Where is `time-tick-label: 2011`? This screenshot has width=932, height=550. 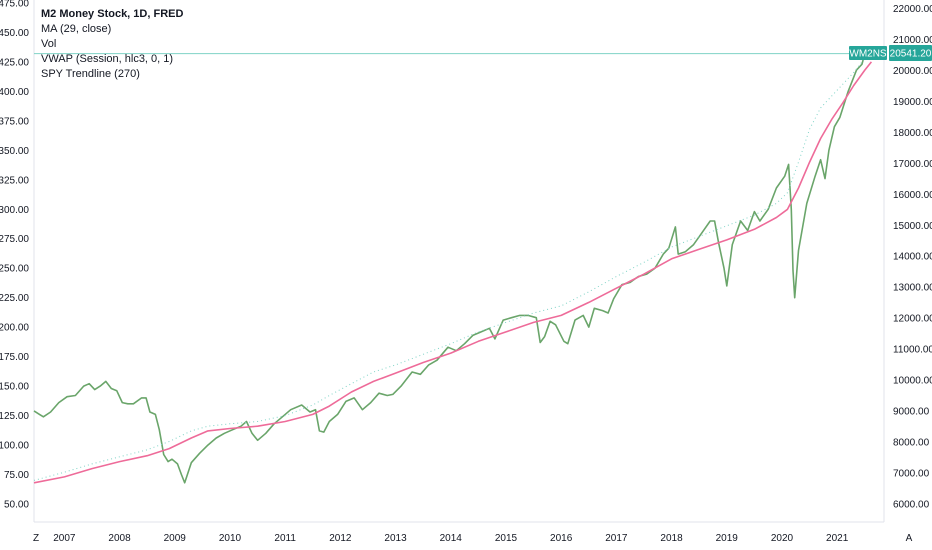
time-tick-label: 2011 is located at coordinates (285, 538).